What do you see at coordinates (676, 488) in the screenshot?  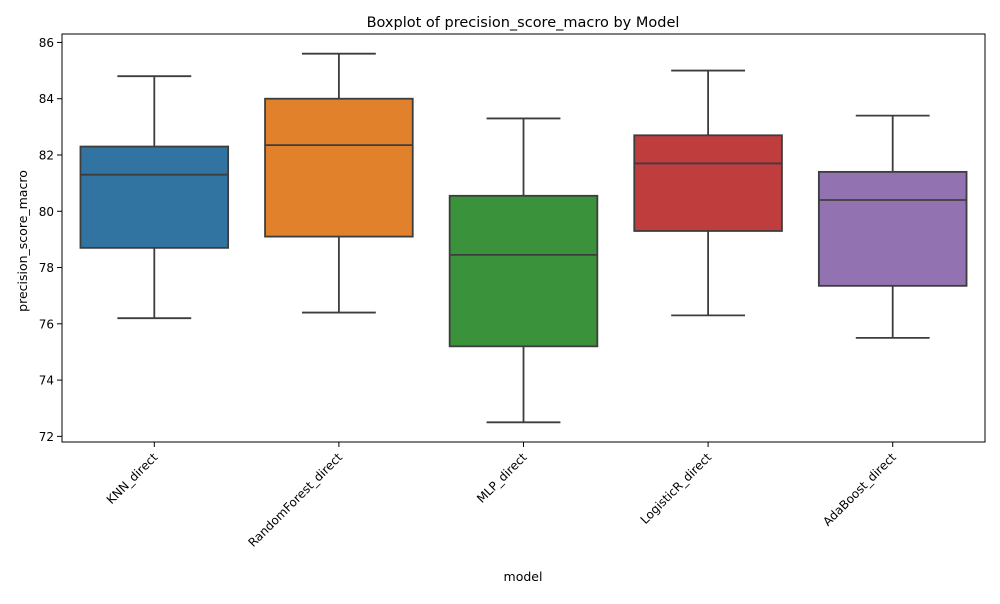 I see `x-tick-label: LogisticR_direct` at bounding box center [676, 488].